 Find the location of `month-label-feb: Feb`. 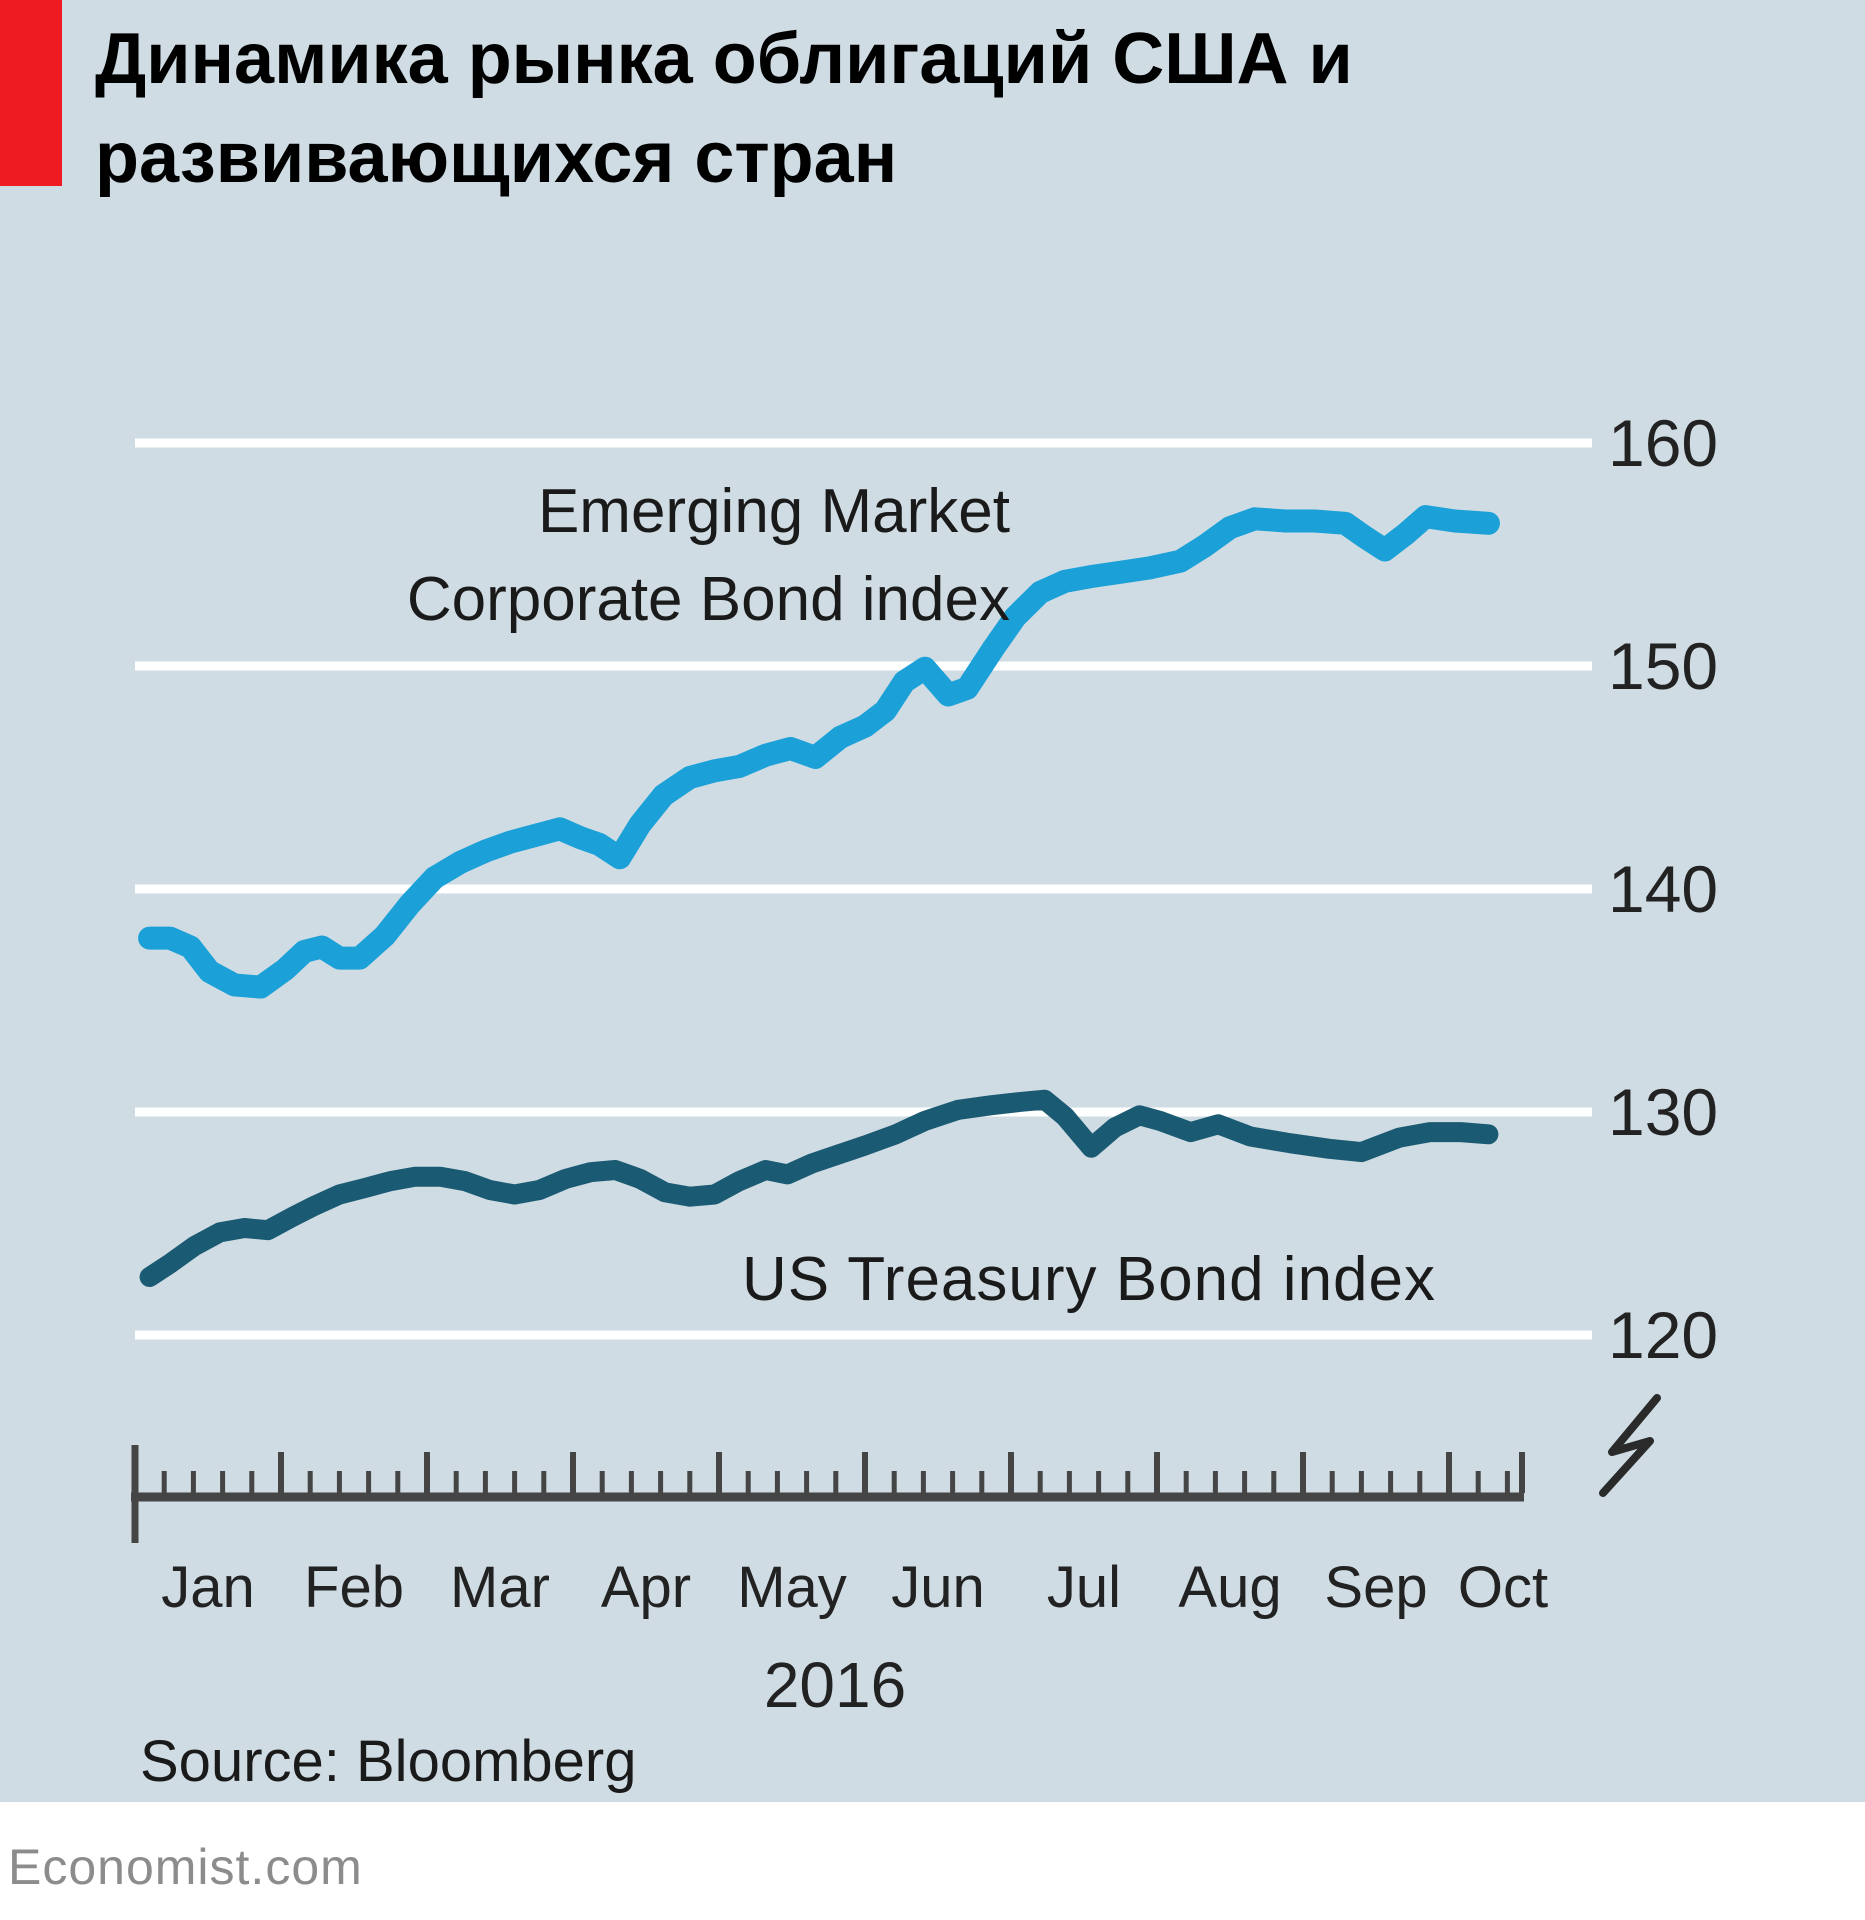

month-label-feb: Feb is located at coordinates (354, 1587).